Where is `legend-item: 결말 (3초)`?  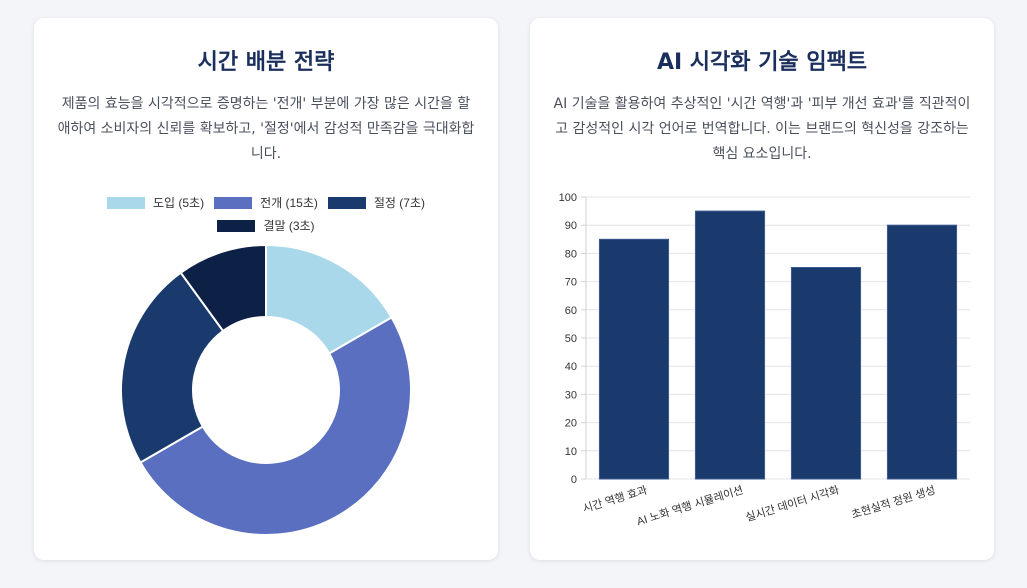
legend-item: 결말 (3초) is located at coordinates (266, 225).